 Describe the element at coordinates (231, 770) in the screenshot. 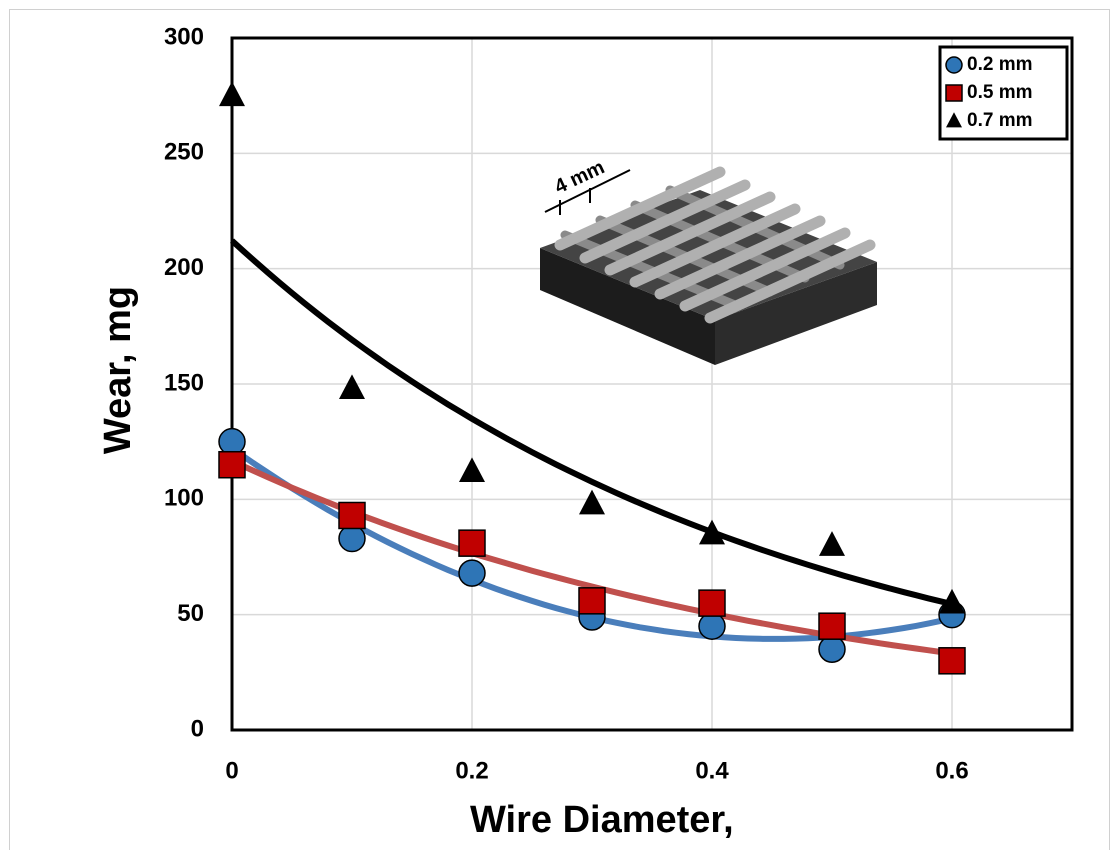

I see `x-tick-label: 0` at that location.